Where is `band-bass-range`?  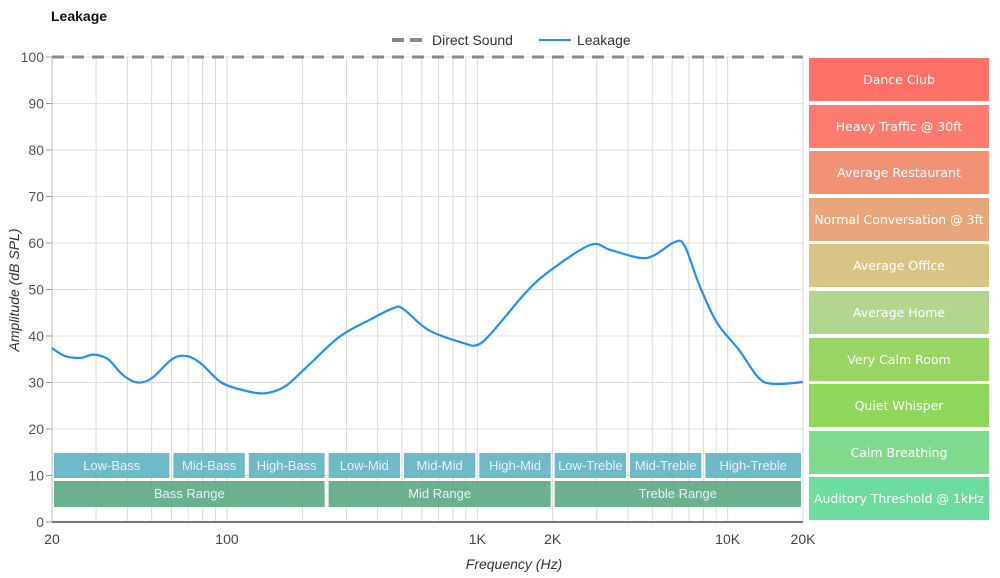
band-bass-range is located at coordinates (189, 494).